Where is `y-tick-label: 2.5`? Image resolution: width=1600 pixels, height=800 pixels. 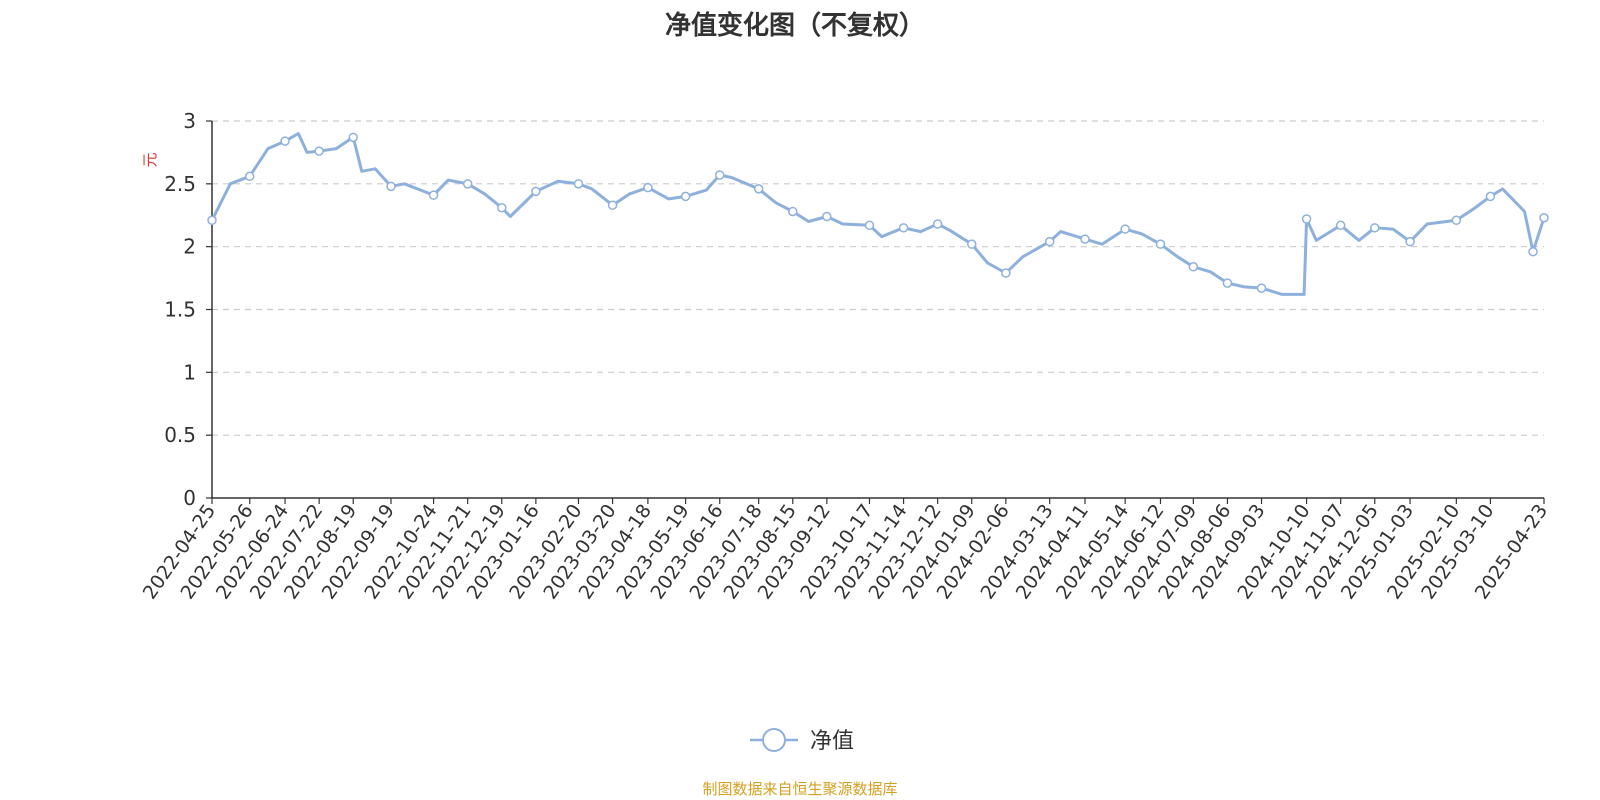 y-tick-label: 2.5 is located at coordinates (180, 184).